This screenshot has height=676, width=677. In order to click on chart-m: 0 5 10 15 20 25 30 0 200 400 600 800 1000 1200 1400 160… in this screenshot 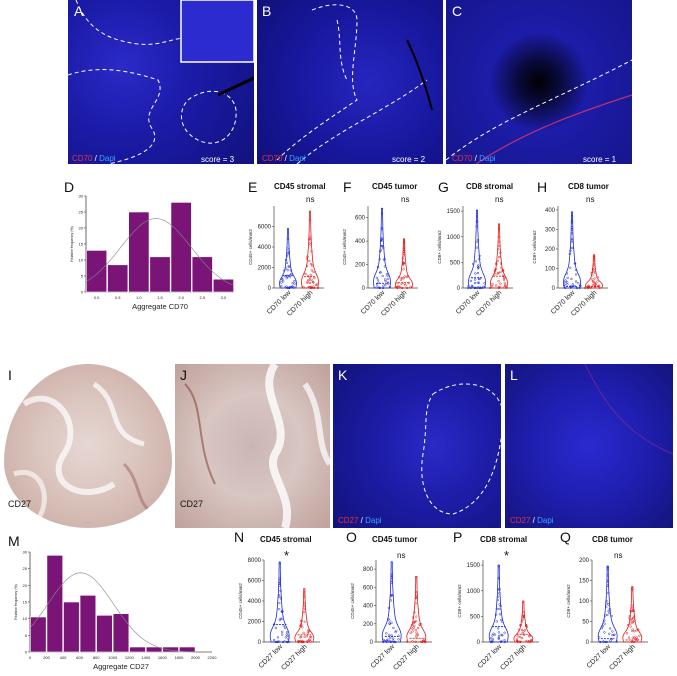, I will do `click(116, 611)`.